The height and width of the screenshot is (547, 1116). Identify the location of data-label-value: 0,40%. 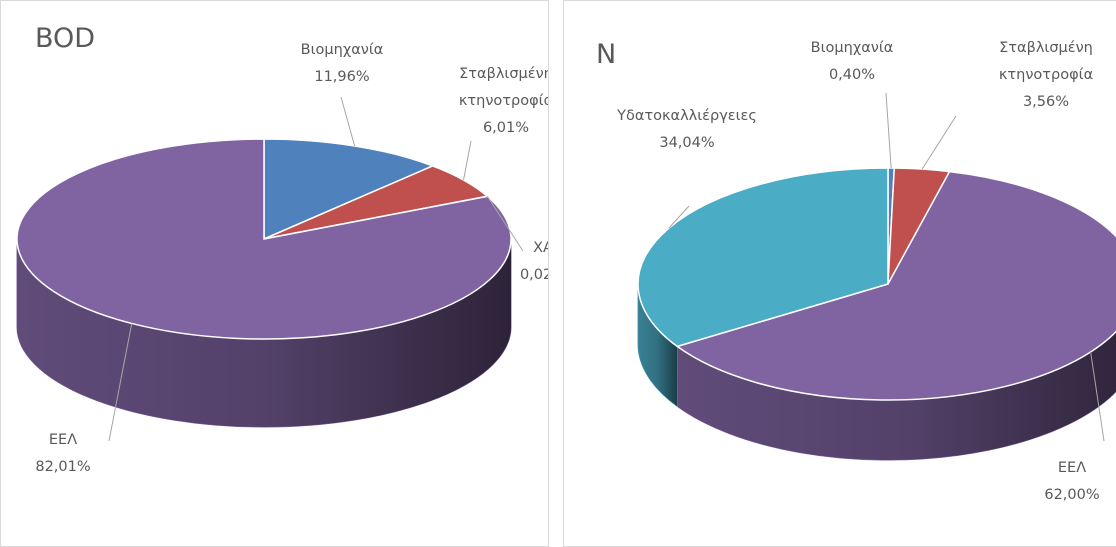
(852, 75).